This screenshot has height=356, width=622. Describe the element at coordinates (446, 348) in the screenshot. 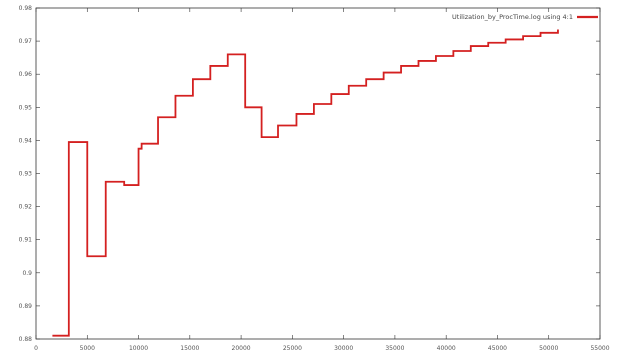

I see `x-tick-label: 40000` at that location.